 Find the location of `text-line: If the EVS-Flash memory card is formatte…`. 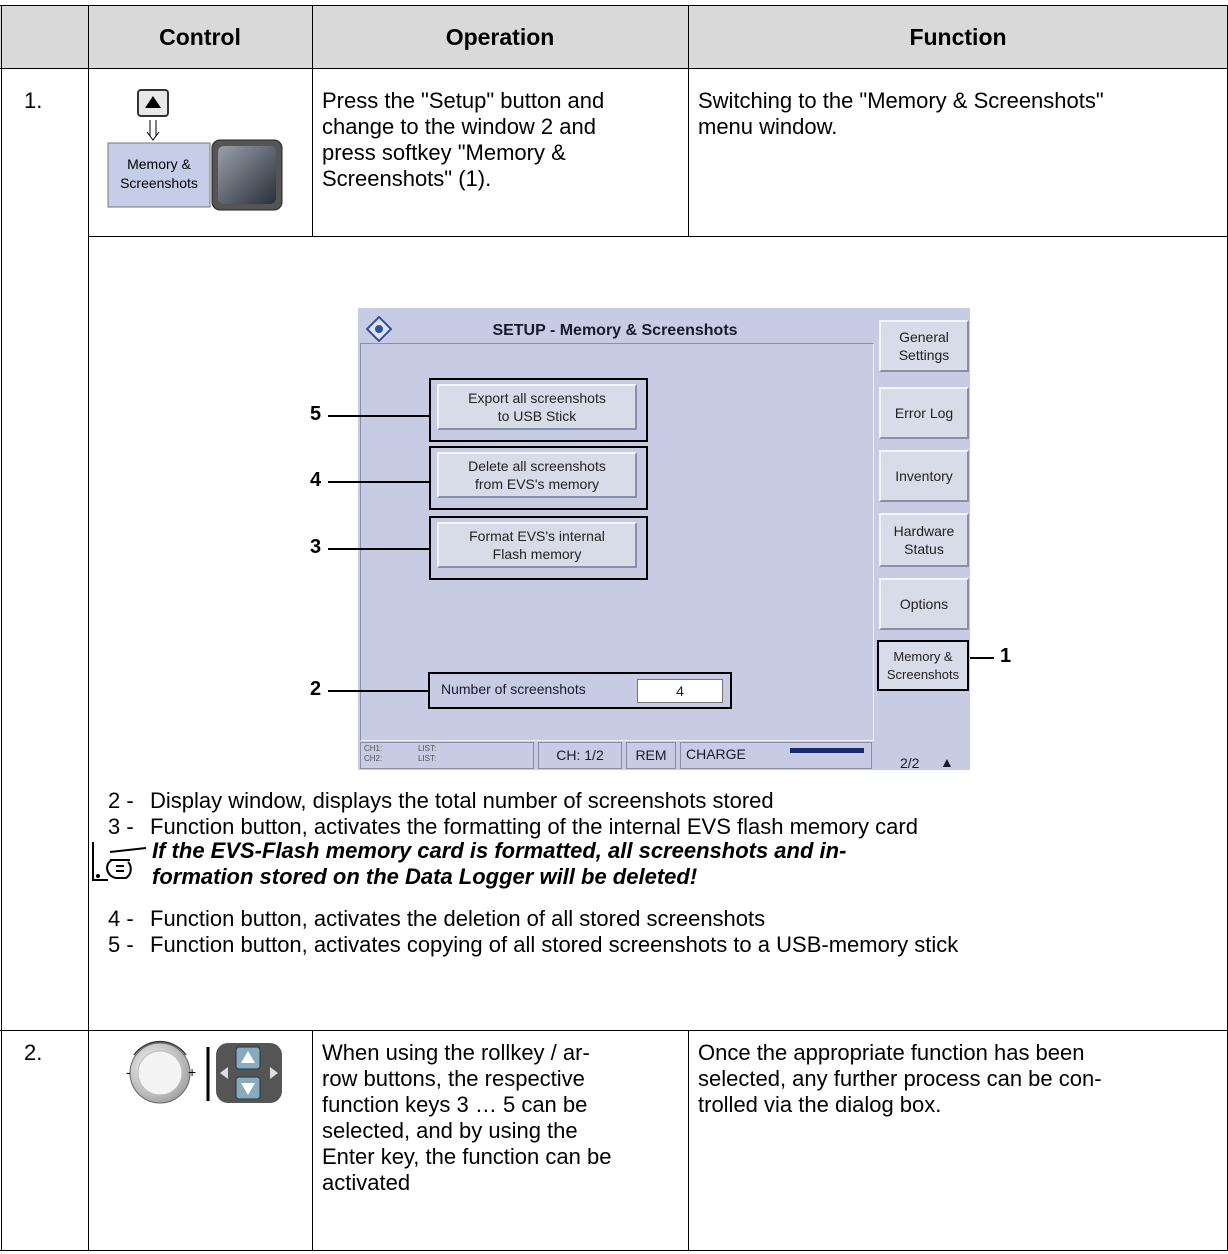

text-line: If the EVS-Flash memory card is formatte… is located at coordinates (499, 850).